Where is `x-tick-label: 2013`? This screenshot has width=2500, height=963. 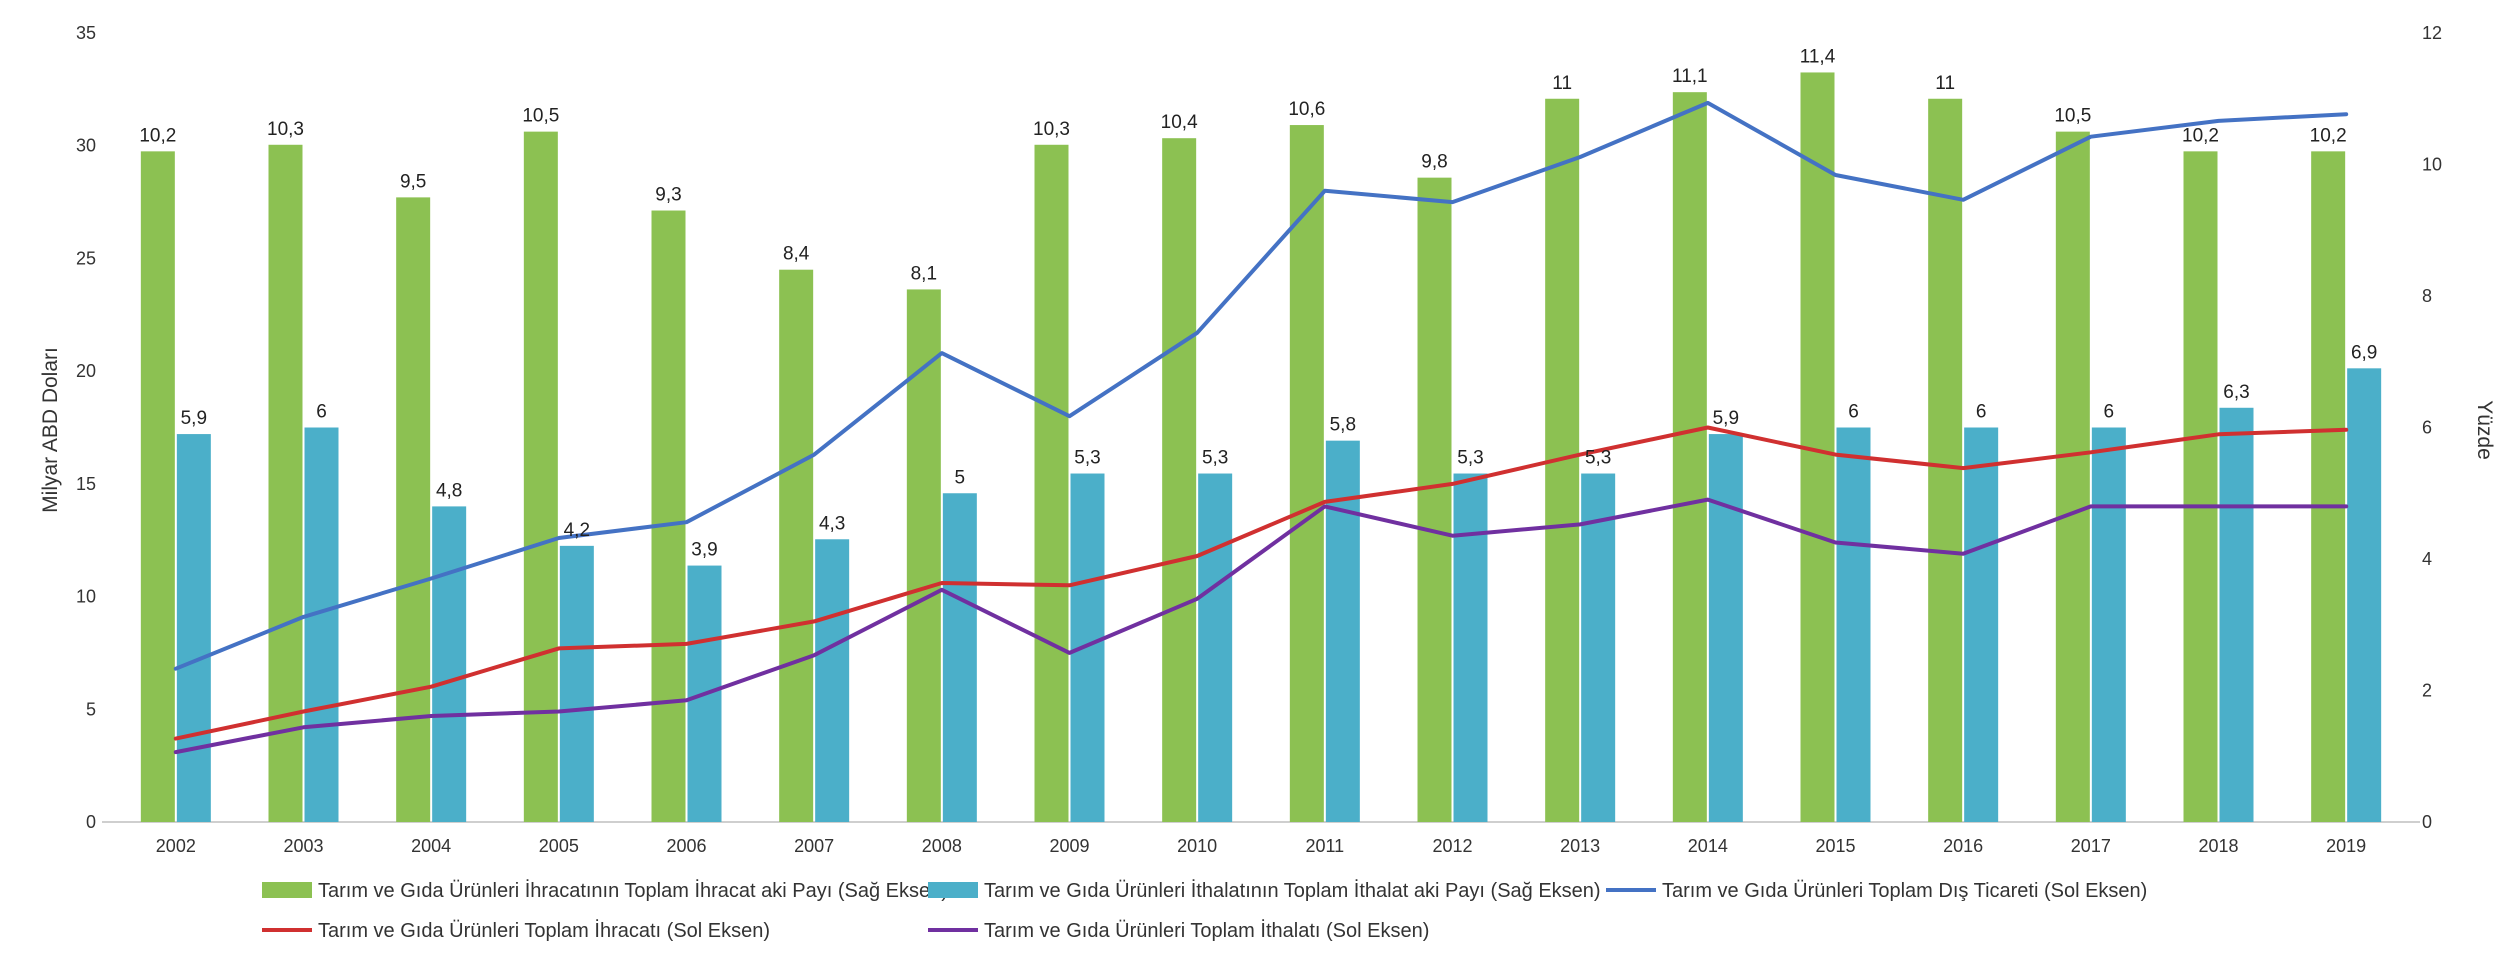 x-tick-label: 2013 is located at coordinates (1580, 846).